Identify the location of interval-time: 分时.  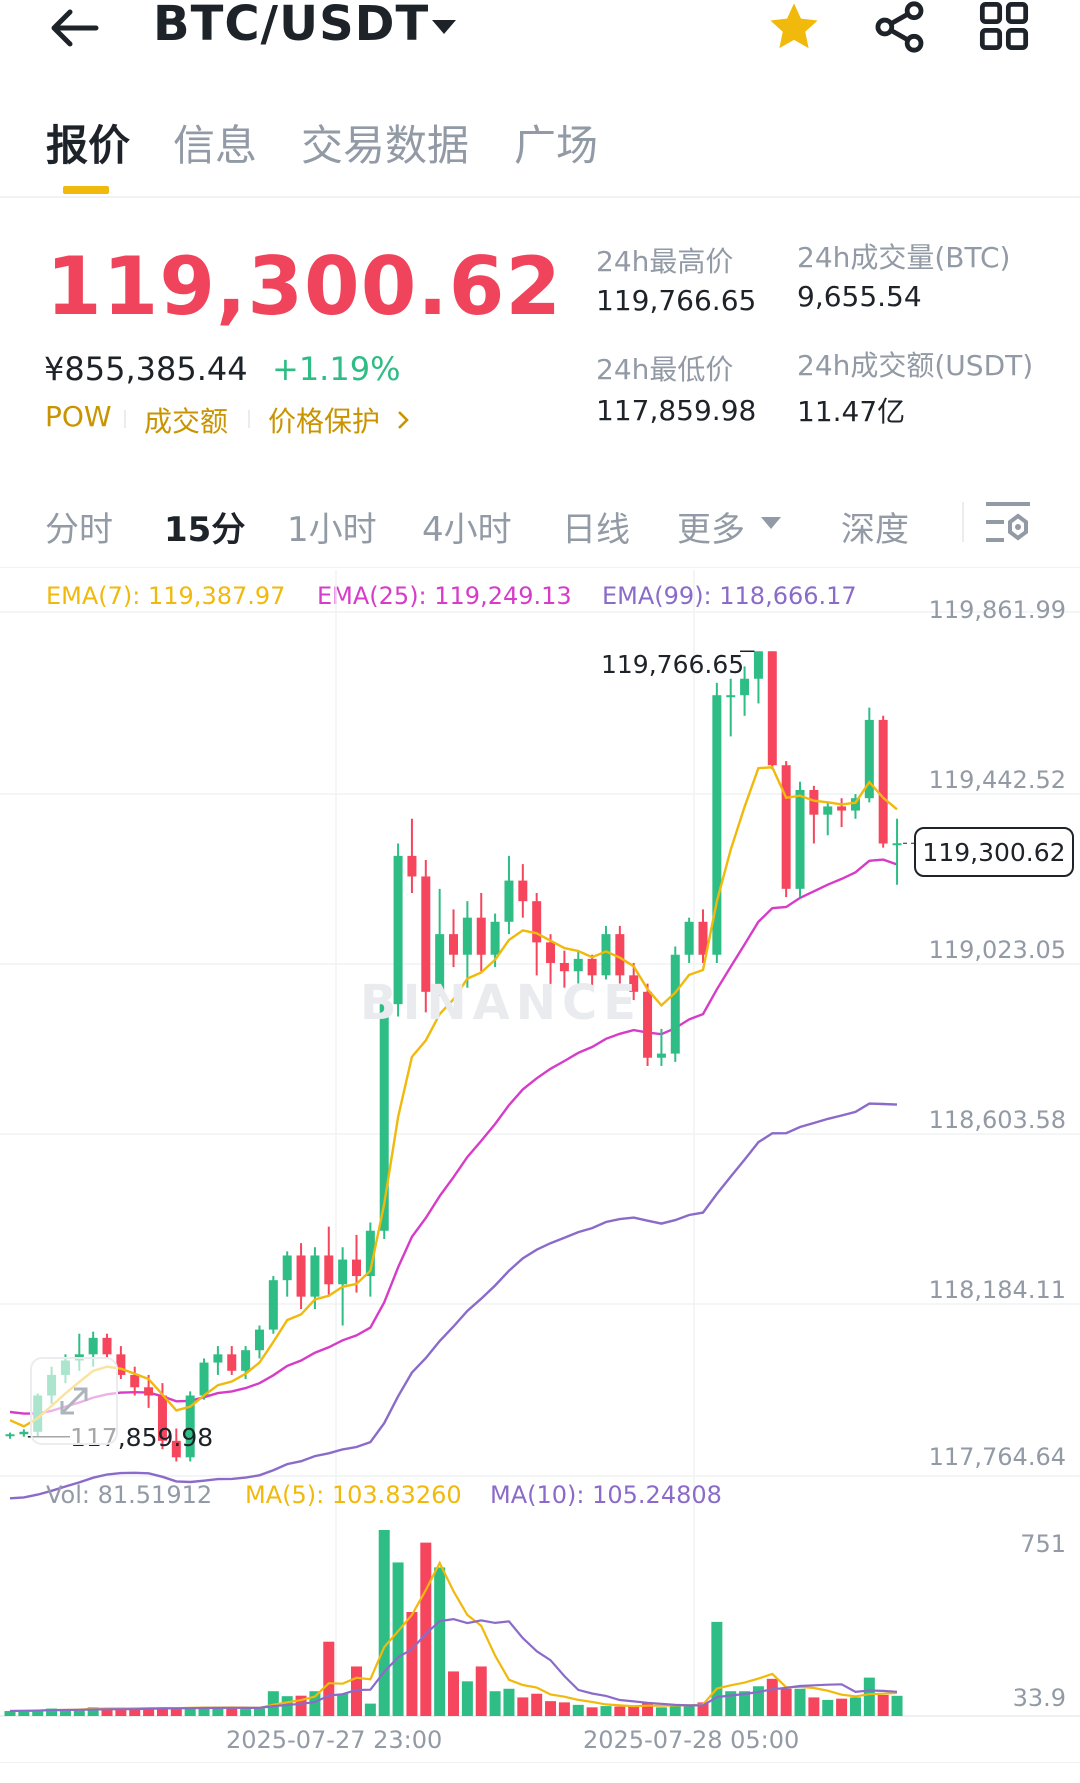
(79, 530).